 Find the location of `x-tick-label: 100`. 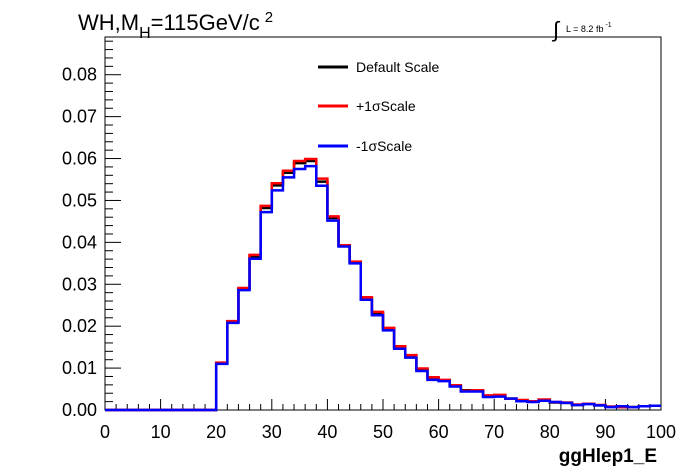

x-tick-label: 100 is located at coordinates (661, 432).